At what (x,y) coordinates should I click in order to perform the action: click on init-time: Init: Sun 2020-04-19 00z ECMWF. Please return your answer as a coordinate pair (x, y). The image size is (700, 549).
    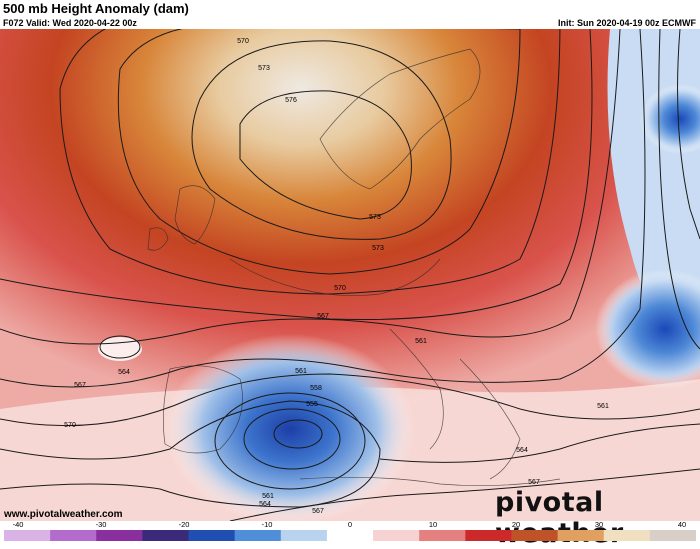
    Looking at the image, I should click on (626, 23).